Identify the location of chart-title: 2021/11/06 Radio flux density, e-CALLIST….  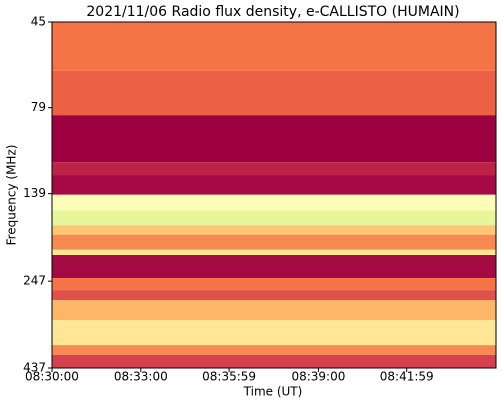
(272, 12).